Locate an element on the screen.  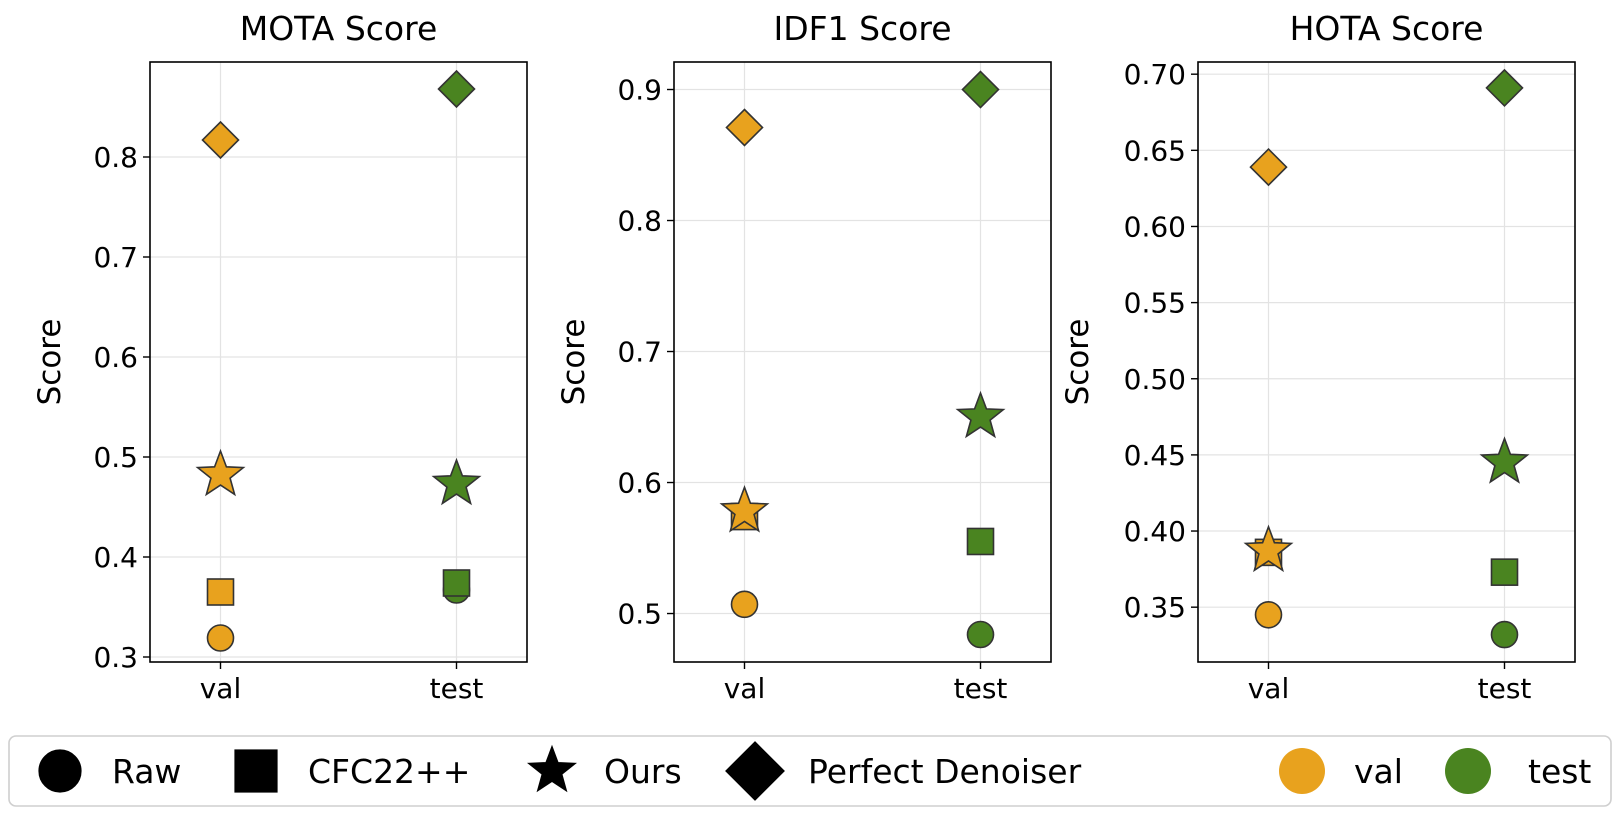
legend-label: Ours is located at coordinates (643, 771).